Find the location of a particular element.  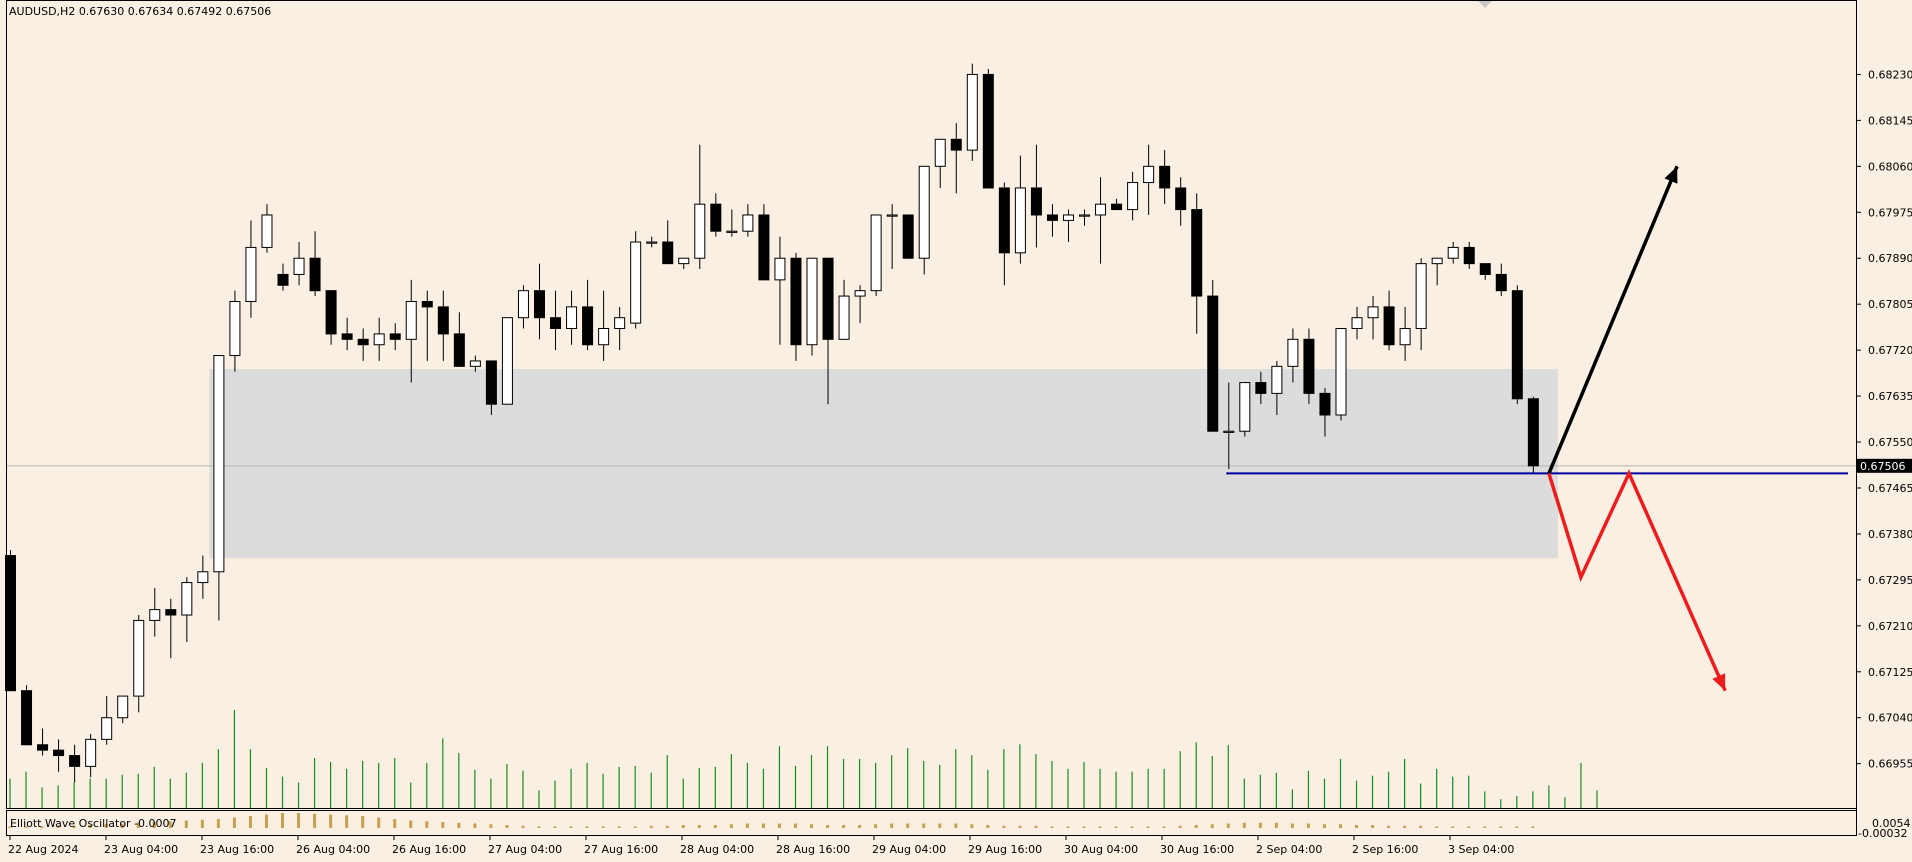

scroll-marker-icon is located at coordinates (1485, 4).